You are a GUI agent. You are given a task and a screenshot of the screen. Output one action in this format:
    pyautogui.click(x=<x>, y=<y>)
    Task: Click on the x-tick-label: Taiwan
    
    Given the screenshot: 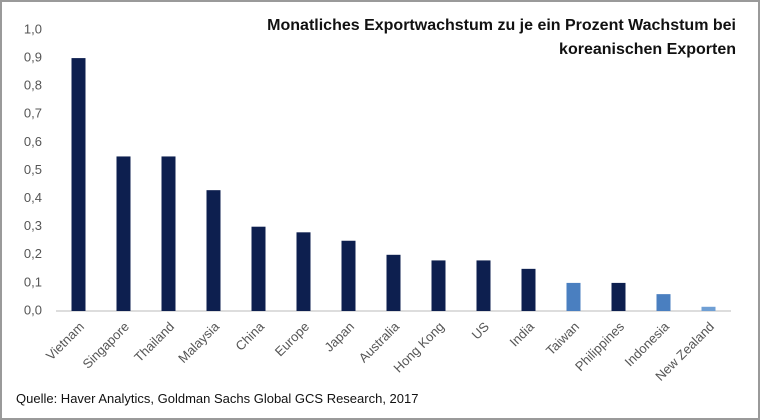 What is the action you would take?
    pyautogui.click(x=562, y=338)
    